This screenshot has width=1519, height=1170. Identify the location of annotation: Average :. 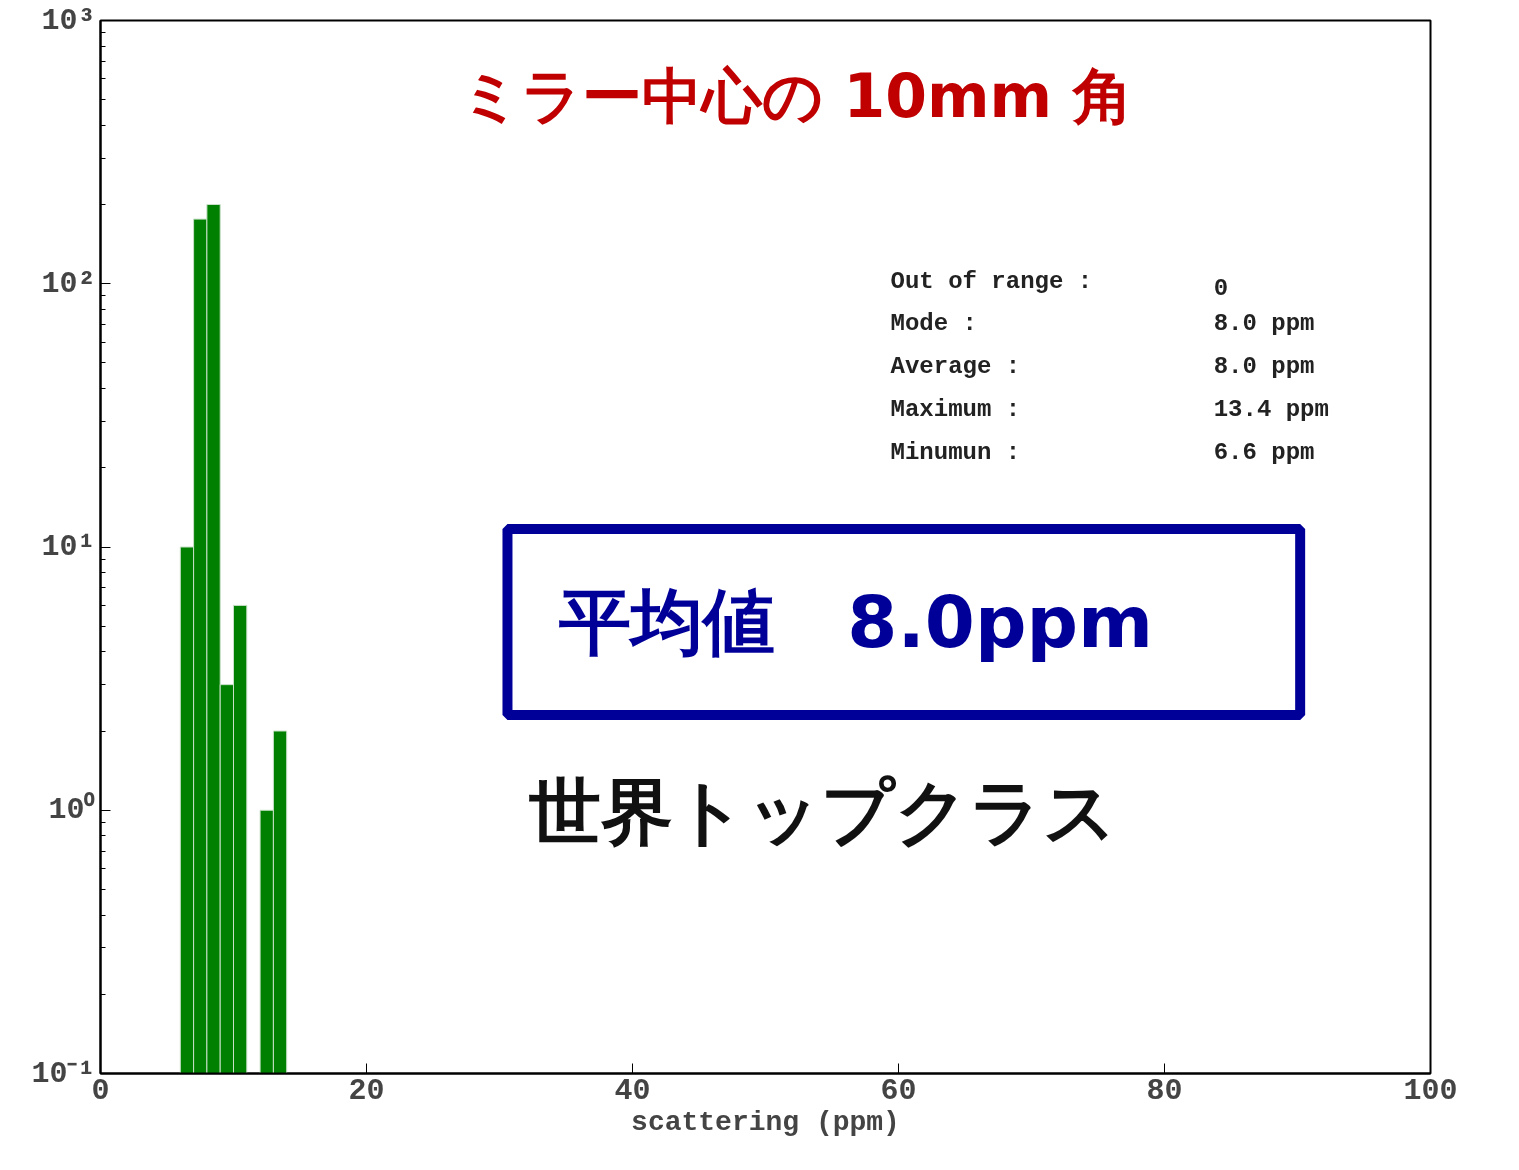
(955, 367).